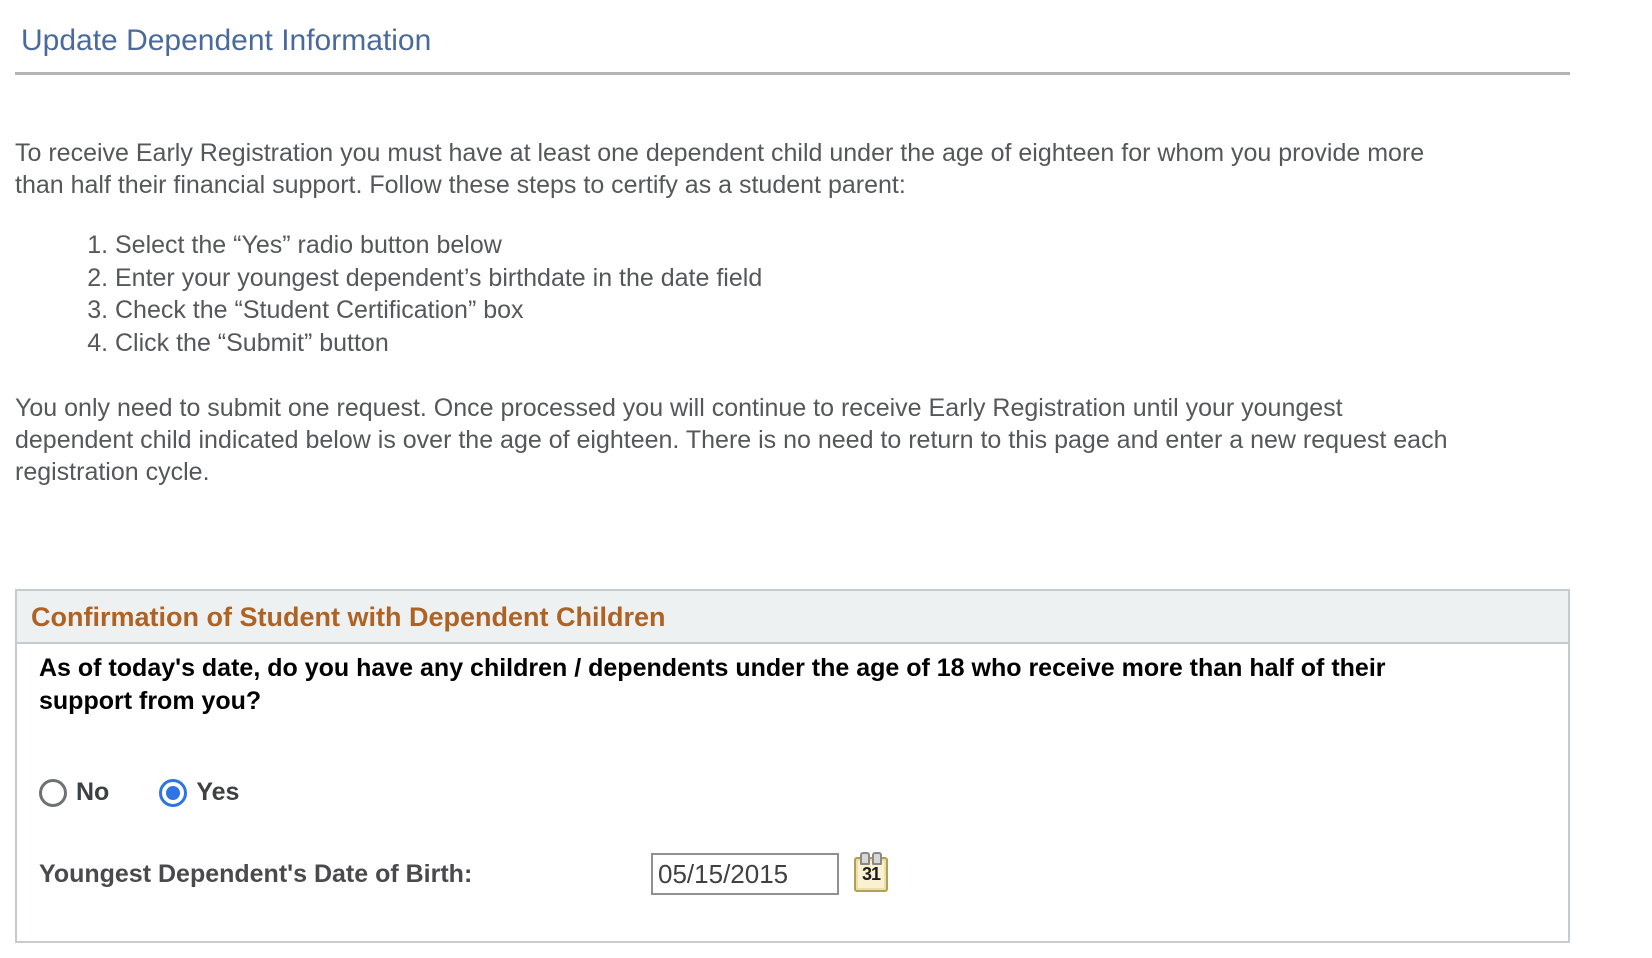 The image size is (1652, 958). Describe the element at coordinates (218, 792) in the screenshot. I see `radio-yes-label: Yes` at that location.